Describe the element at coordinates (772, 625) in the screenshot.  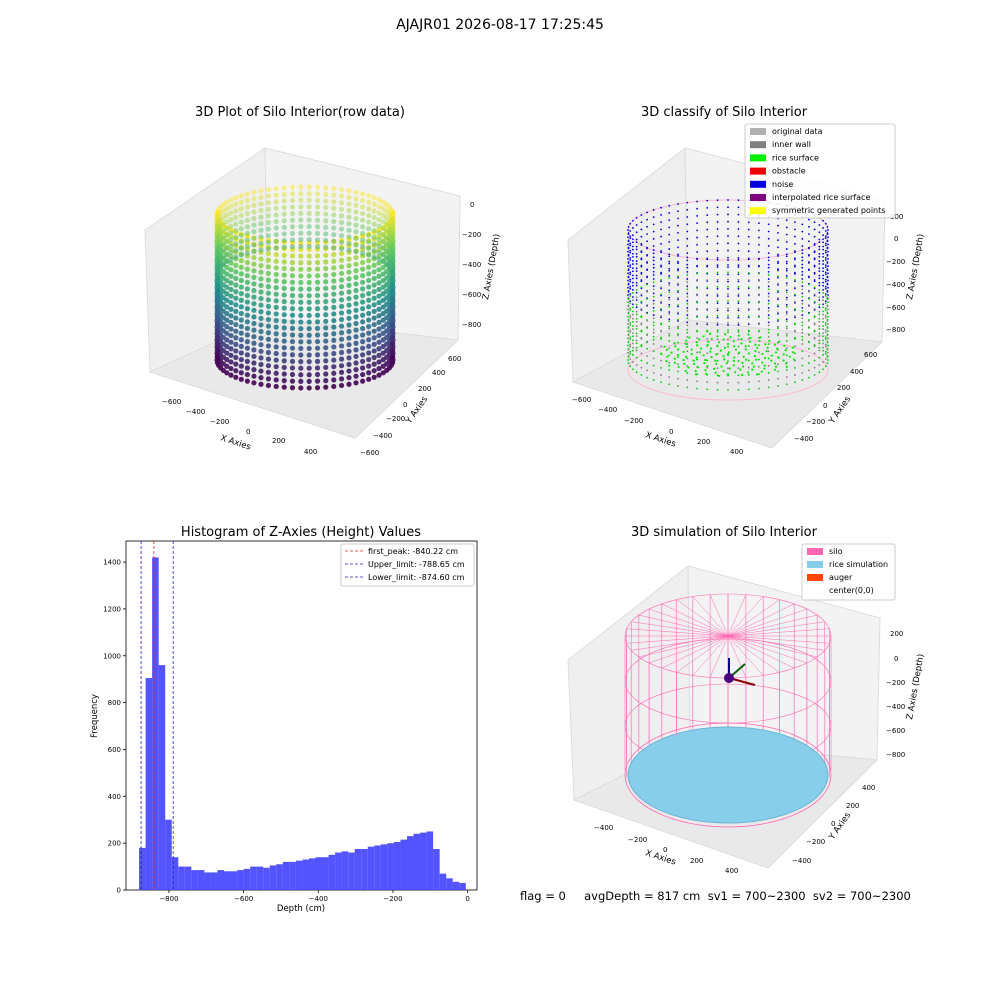
I see `silo-roof-wire` at that location.